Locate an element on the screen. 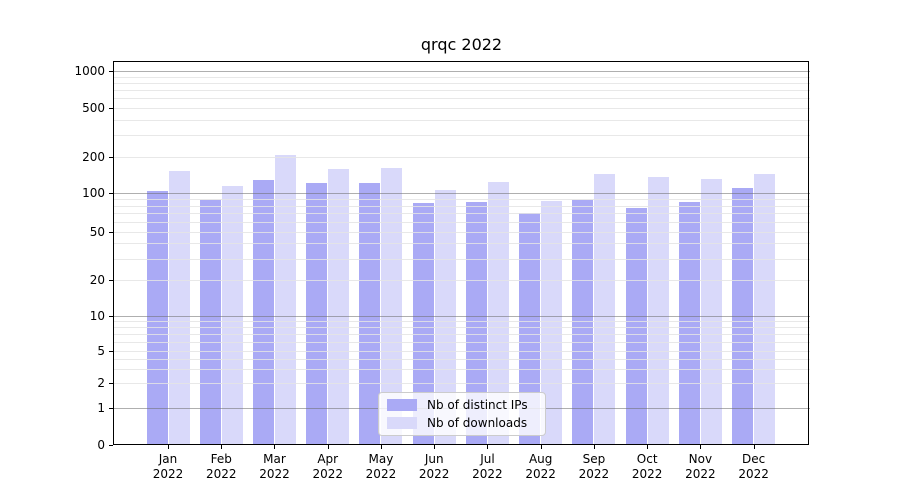 The height and width of the screenshot is (500, 900). bar-downloads-jul is located at coordinates (498, 313).